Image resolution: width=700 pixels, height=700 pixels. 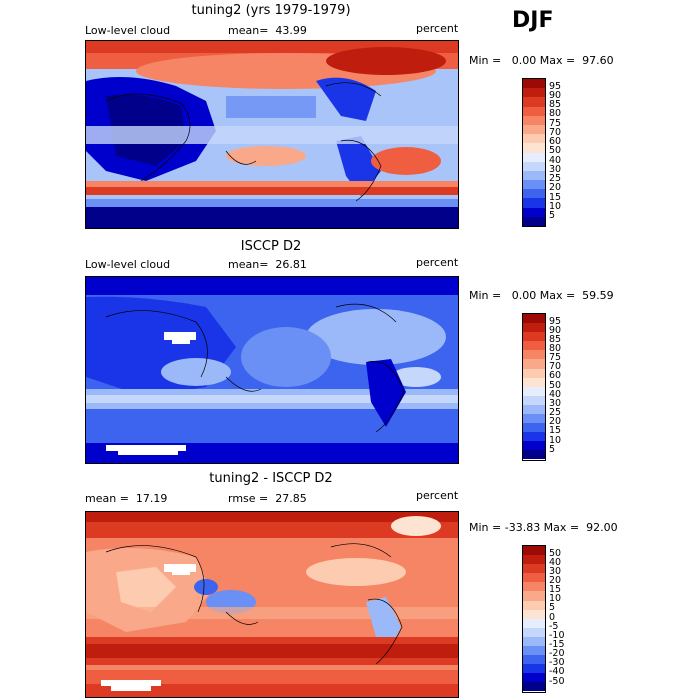 I want to click on season-label: DJF, so click(x=533, y=20).